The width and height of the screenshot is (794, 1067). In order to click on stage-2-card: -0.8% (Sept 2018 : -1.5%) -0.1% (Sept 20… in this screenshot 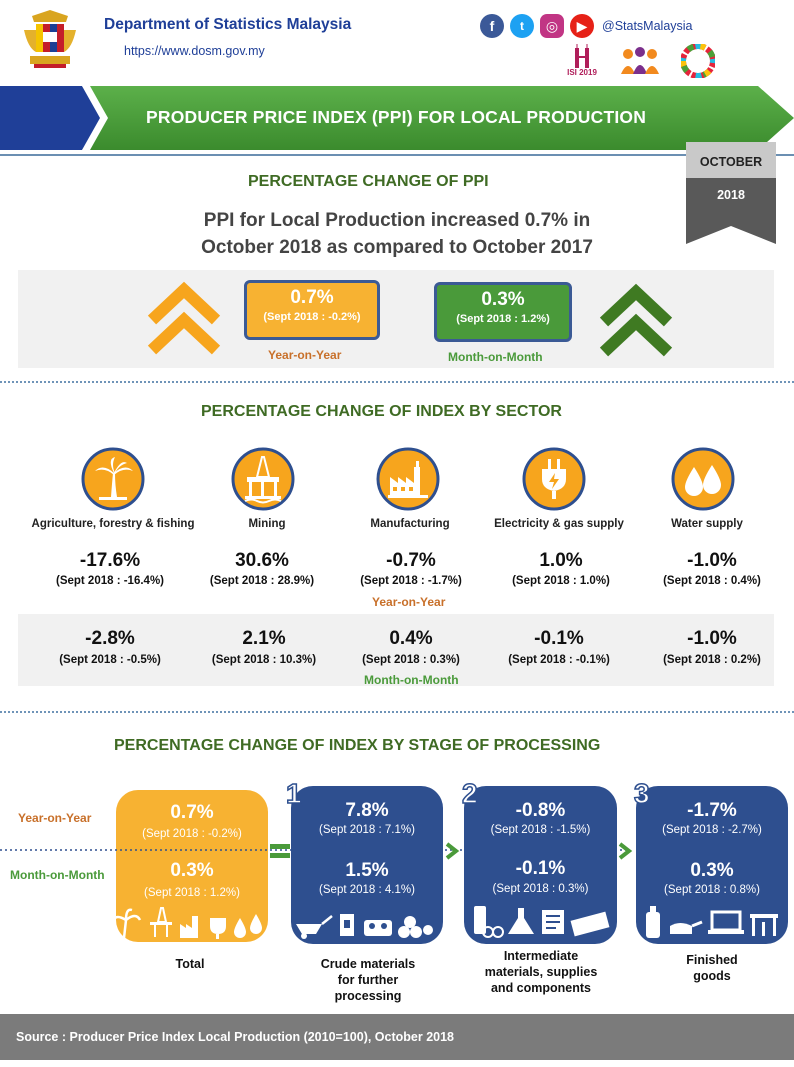, I will do `click(540, 865)`.